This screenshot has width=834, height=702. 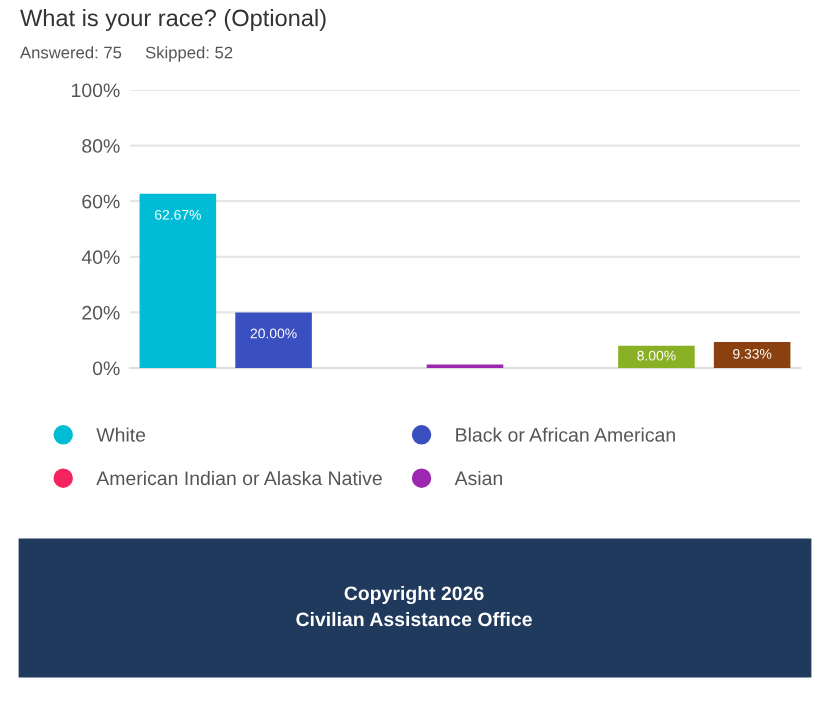 What do you see at coordinates (565, 434) in the screenshot?
I see `legend-label: Black or African American` at bounding box center [565, 434].